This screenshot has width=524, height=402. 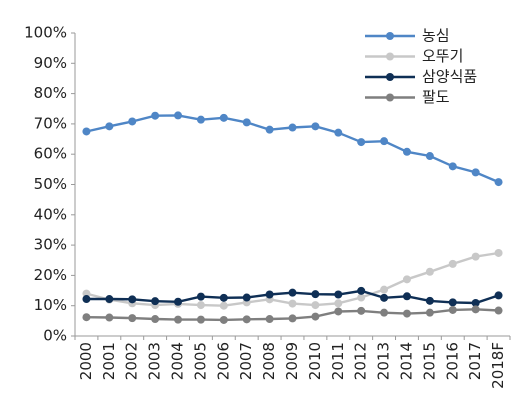 What do you see at coordinates (436, 36) in the screenshot?
I see `legend-label: 농심` at bounding box center [436, 36].